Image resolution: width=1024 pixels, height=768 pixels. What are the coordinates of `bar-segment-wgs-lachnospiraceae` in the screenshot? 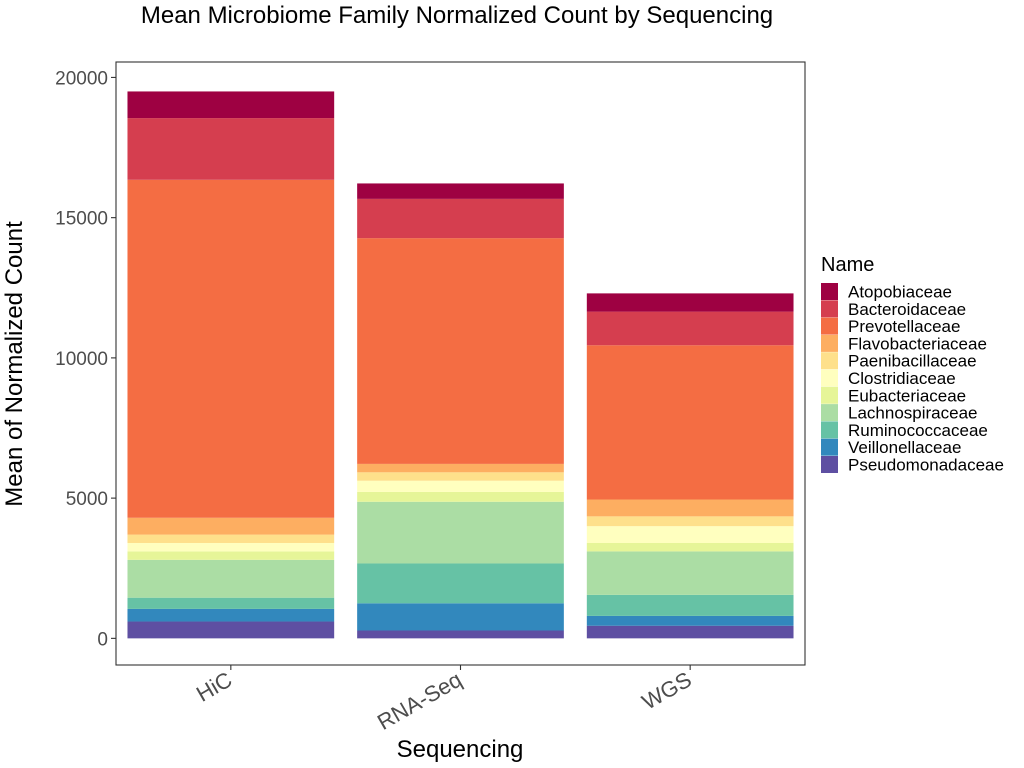 It's located at (690, 573).